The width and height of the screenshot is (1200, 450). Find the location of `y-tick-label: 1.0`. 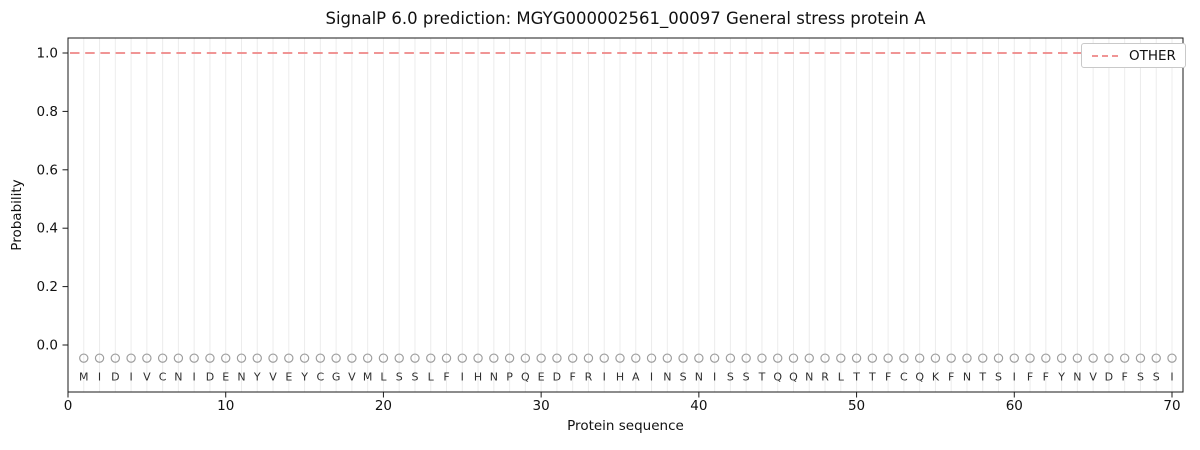

y-tick-label: 1.0 is located at coordinates (47, 54).